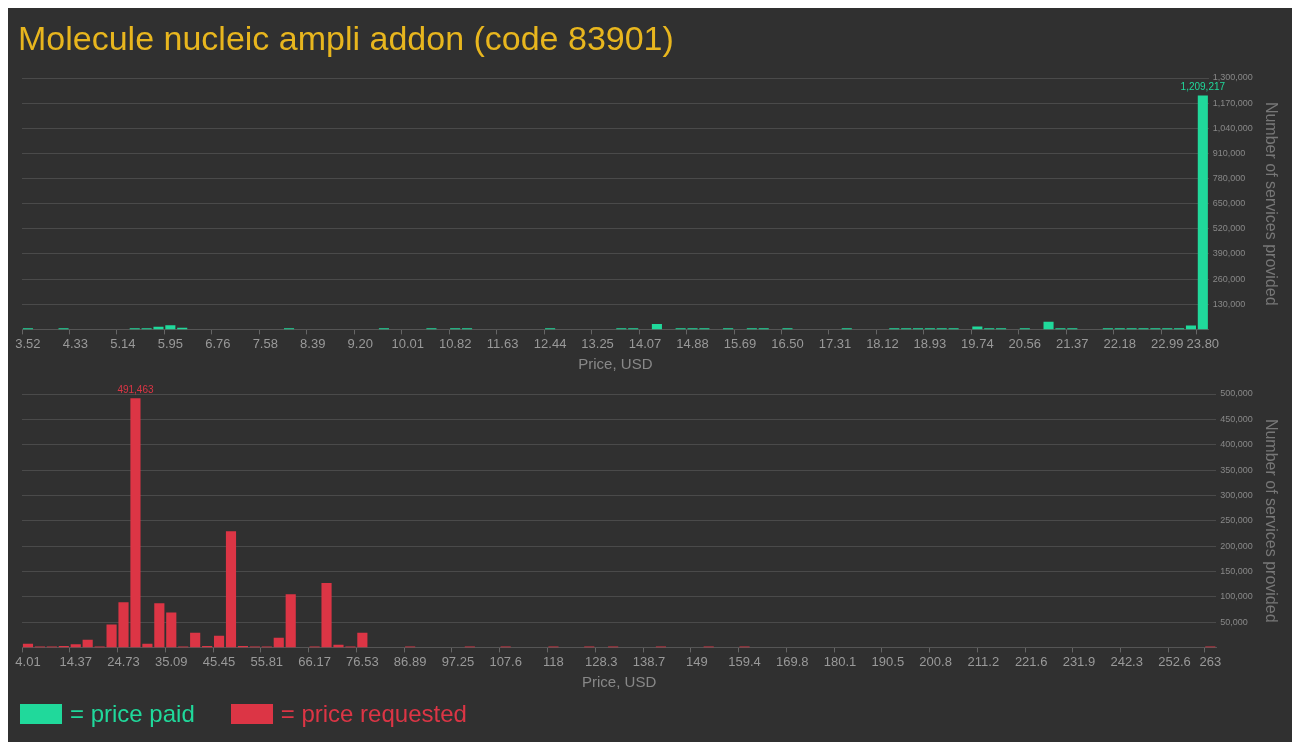 The image size is (1300, 750). I want to click on x-tick-label: 23.80, so click(1203, 343).